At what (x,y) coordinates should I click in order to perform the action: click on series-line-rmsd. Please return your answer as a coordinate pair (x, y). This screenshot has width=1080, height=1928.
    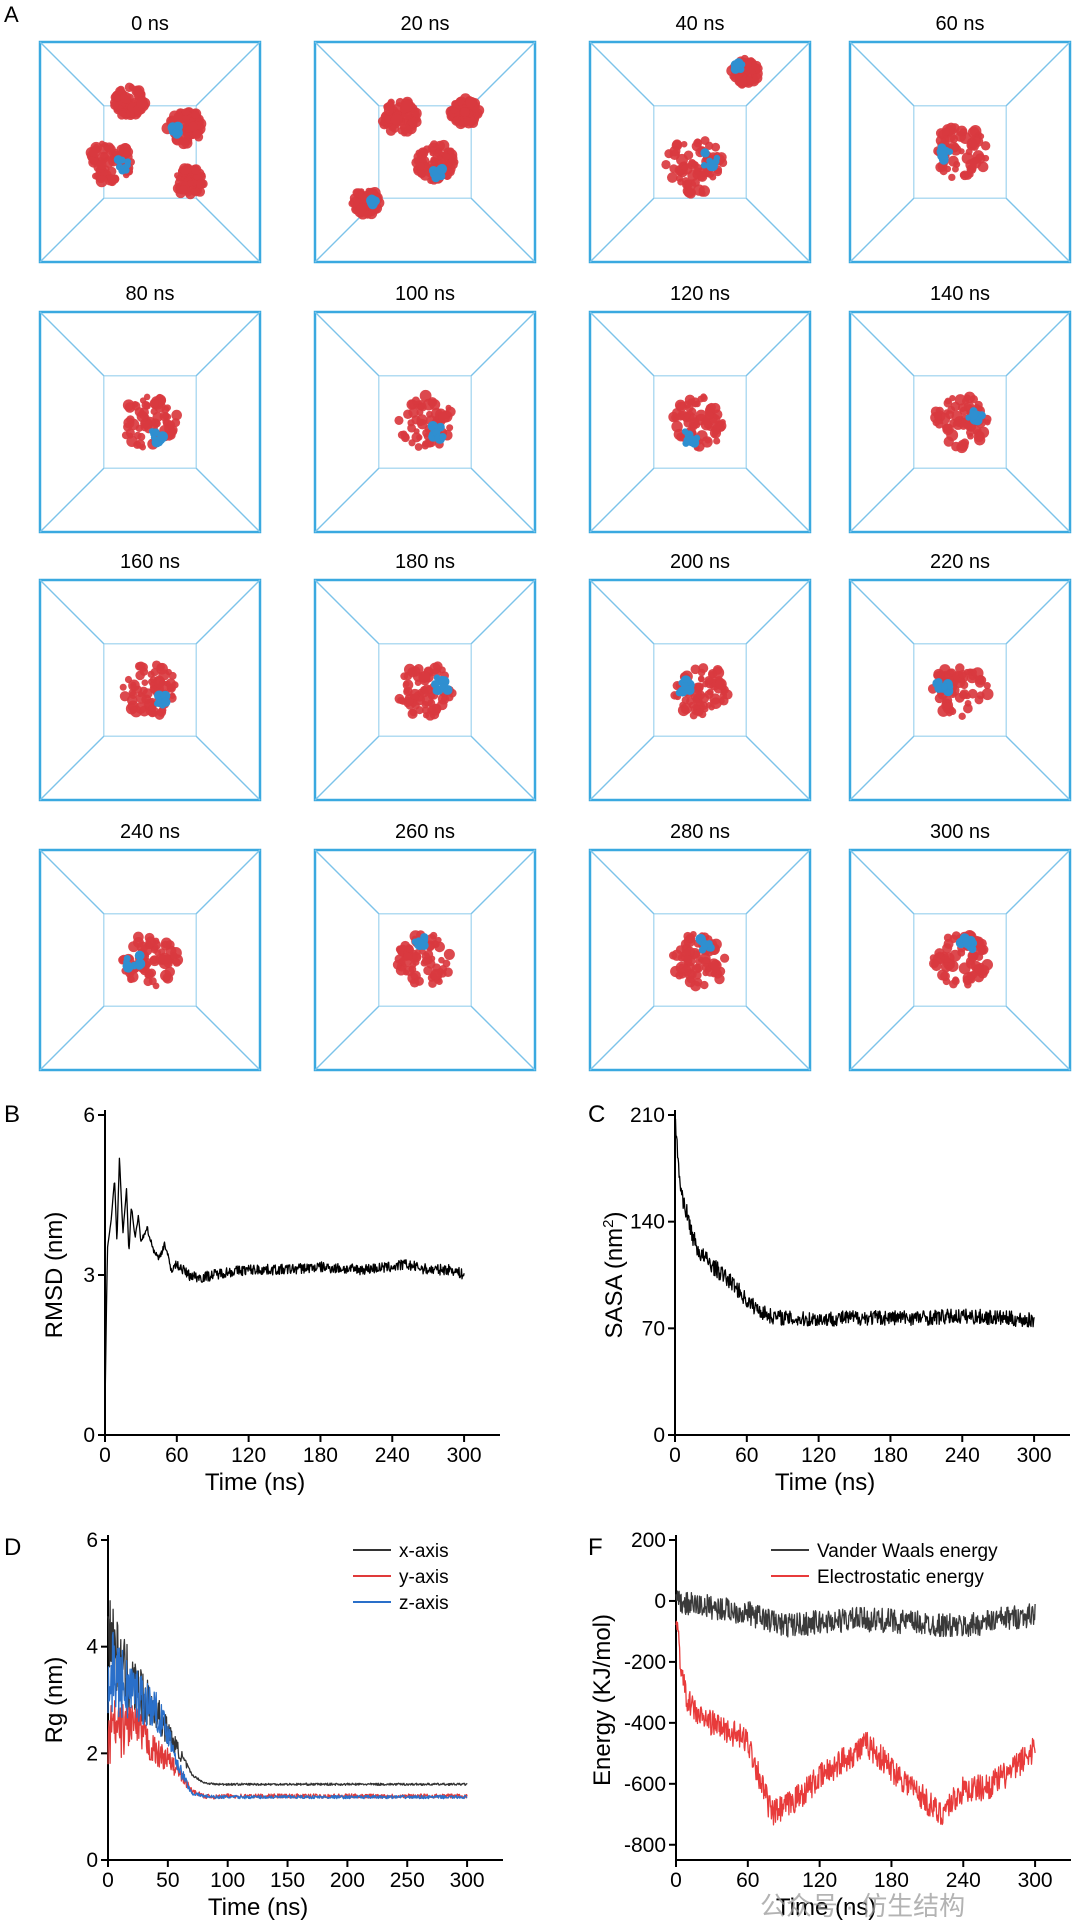
    Looking at the image, I should click on (284, 1283).